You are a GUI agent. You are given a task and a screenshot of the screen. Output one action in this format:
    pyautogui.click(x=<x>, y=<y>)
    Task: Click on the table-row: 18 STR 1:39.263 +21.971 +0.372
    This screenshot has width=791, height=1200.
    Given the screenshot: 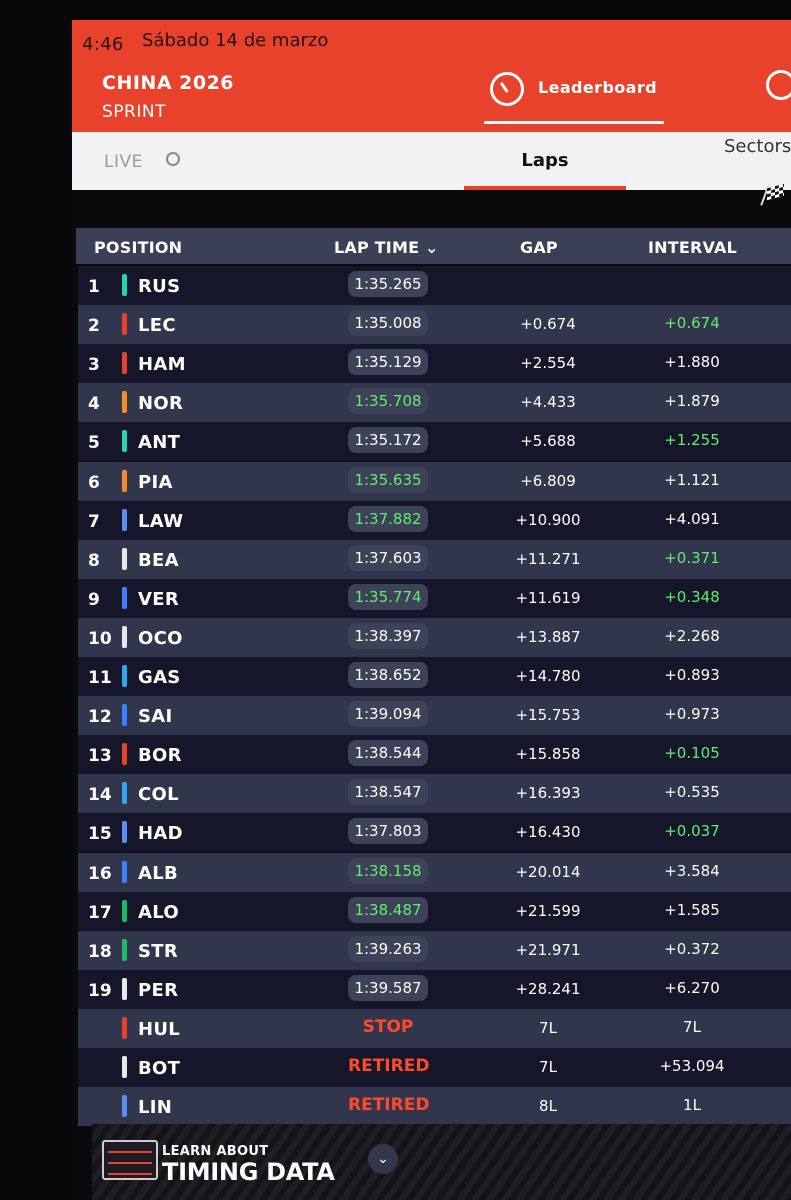 What is the action you would take?
    pyautogui.click(x=434, y=950)
    